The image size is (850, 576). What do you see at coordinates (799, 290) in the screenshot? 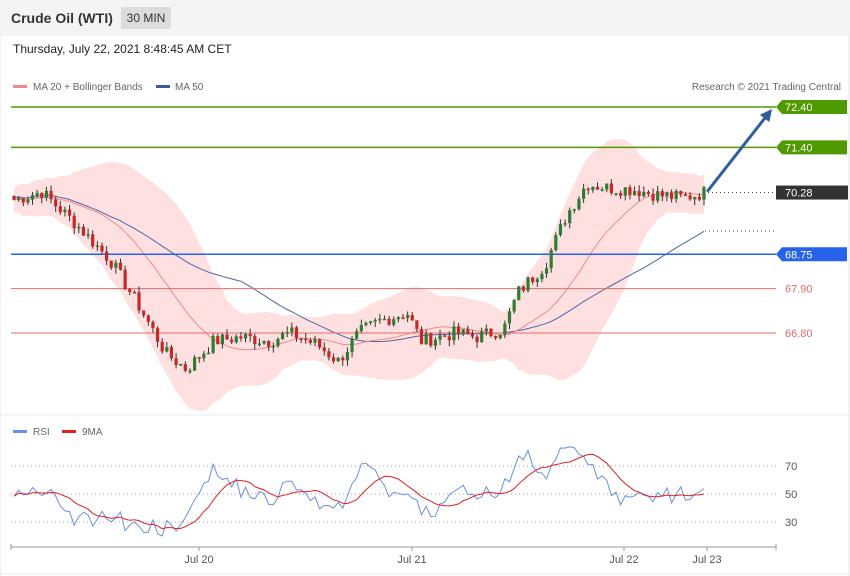
I see `level-label: 67.90` at bounding box center [799, 290].